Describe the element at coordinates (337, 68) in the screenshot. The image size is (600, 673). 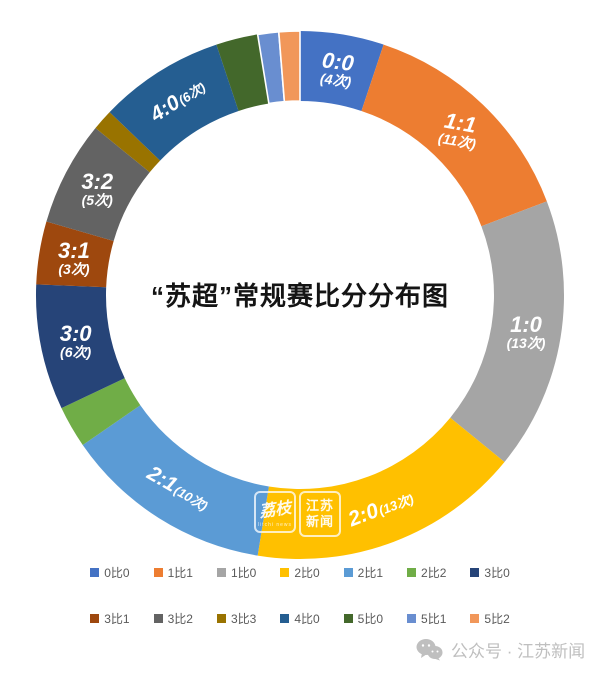
I see `segment-label-0比0: 0:0 (4次)` at that location.